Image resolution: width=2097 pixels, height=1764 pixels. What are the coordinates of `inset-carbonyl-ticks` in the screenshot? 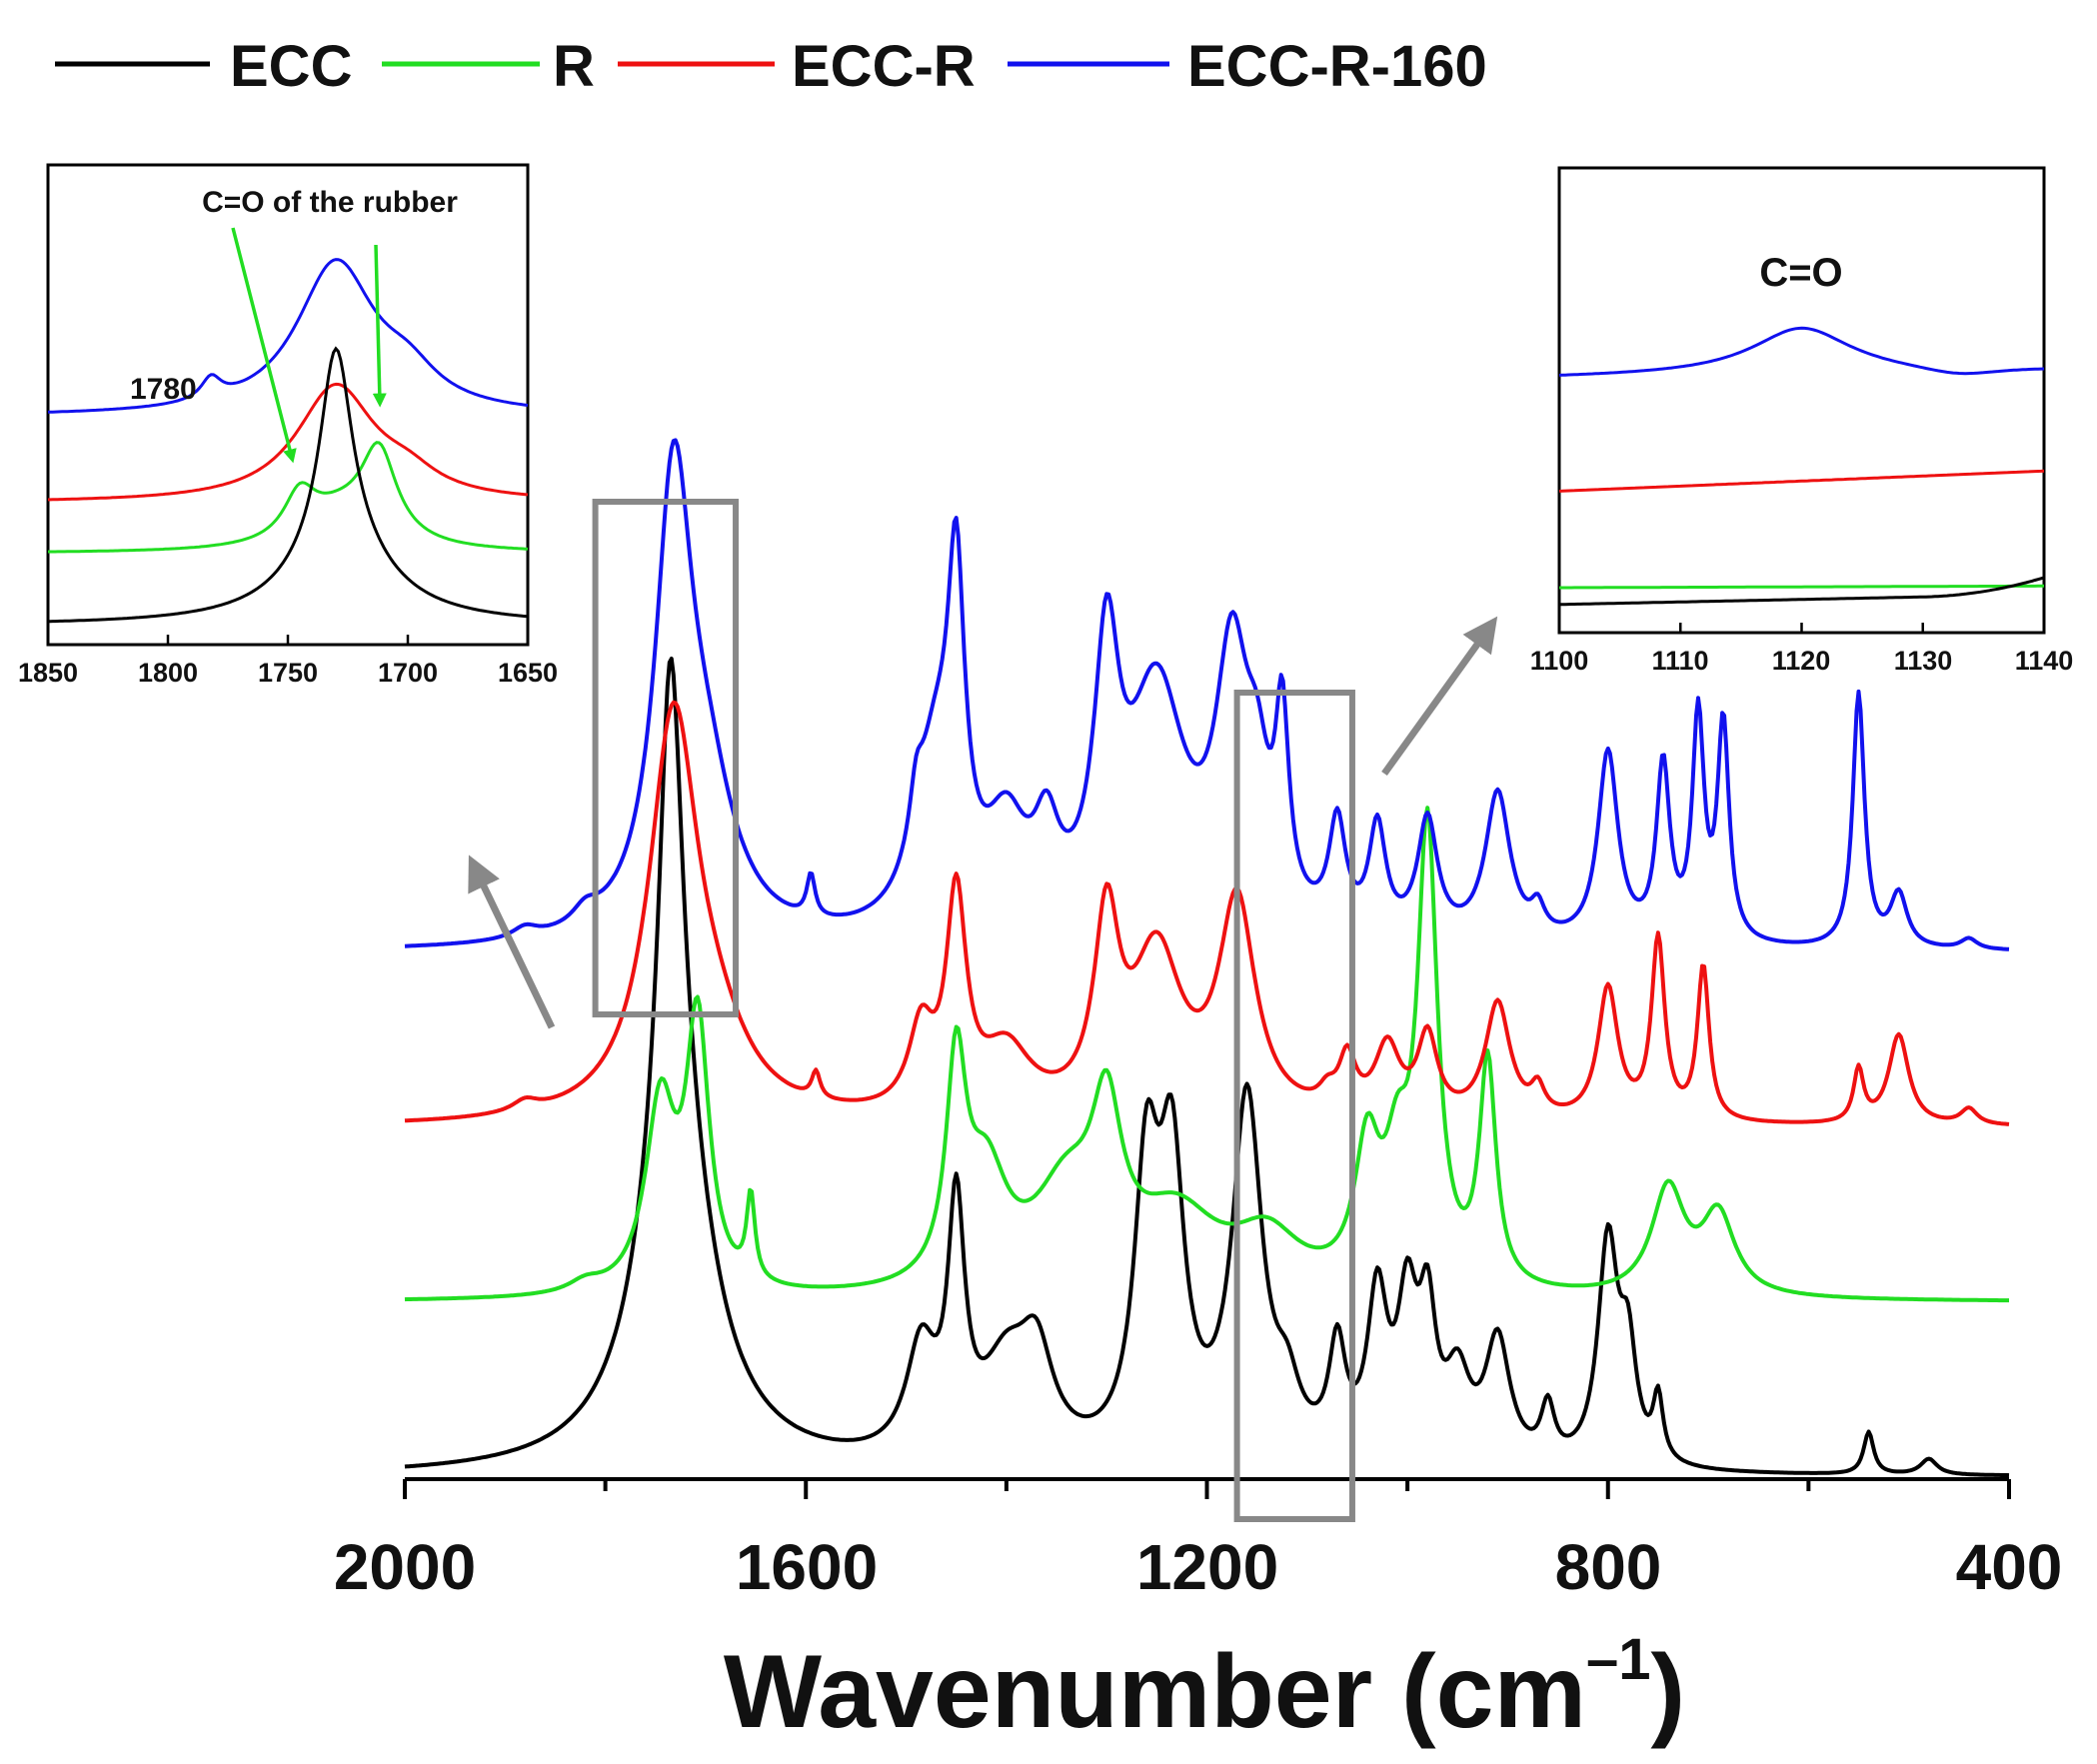 It's located at (288, 640).